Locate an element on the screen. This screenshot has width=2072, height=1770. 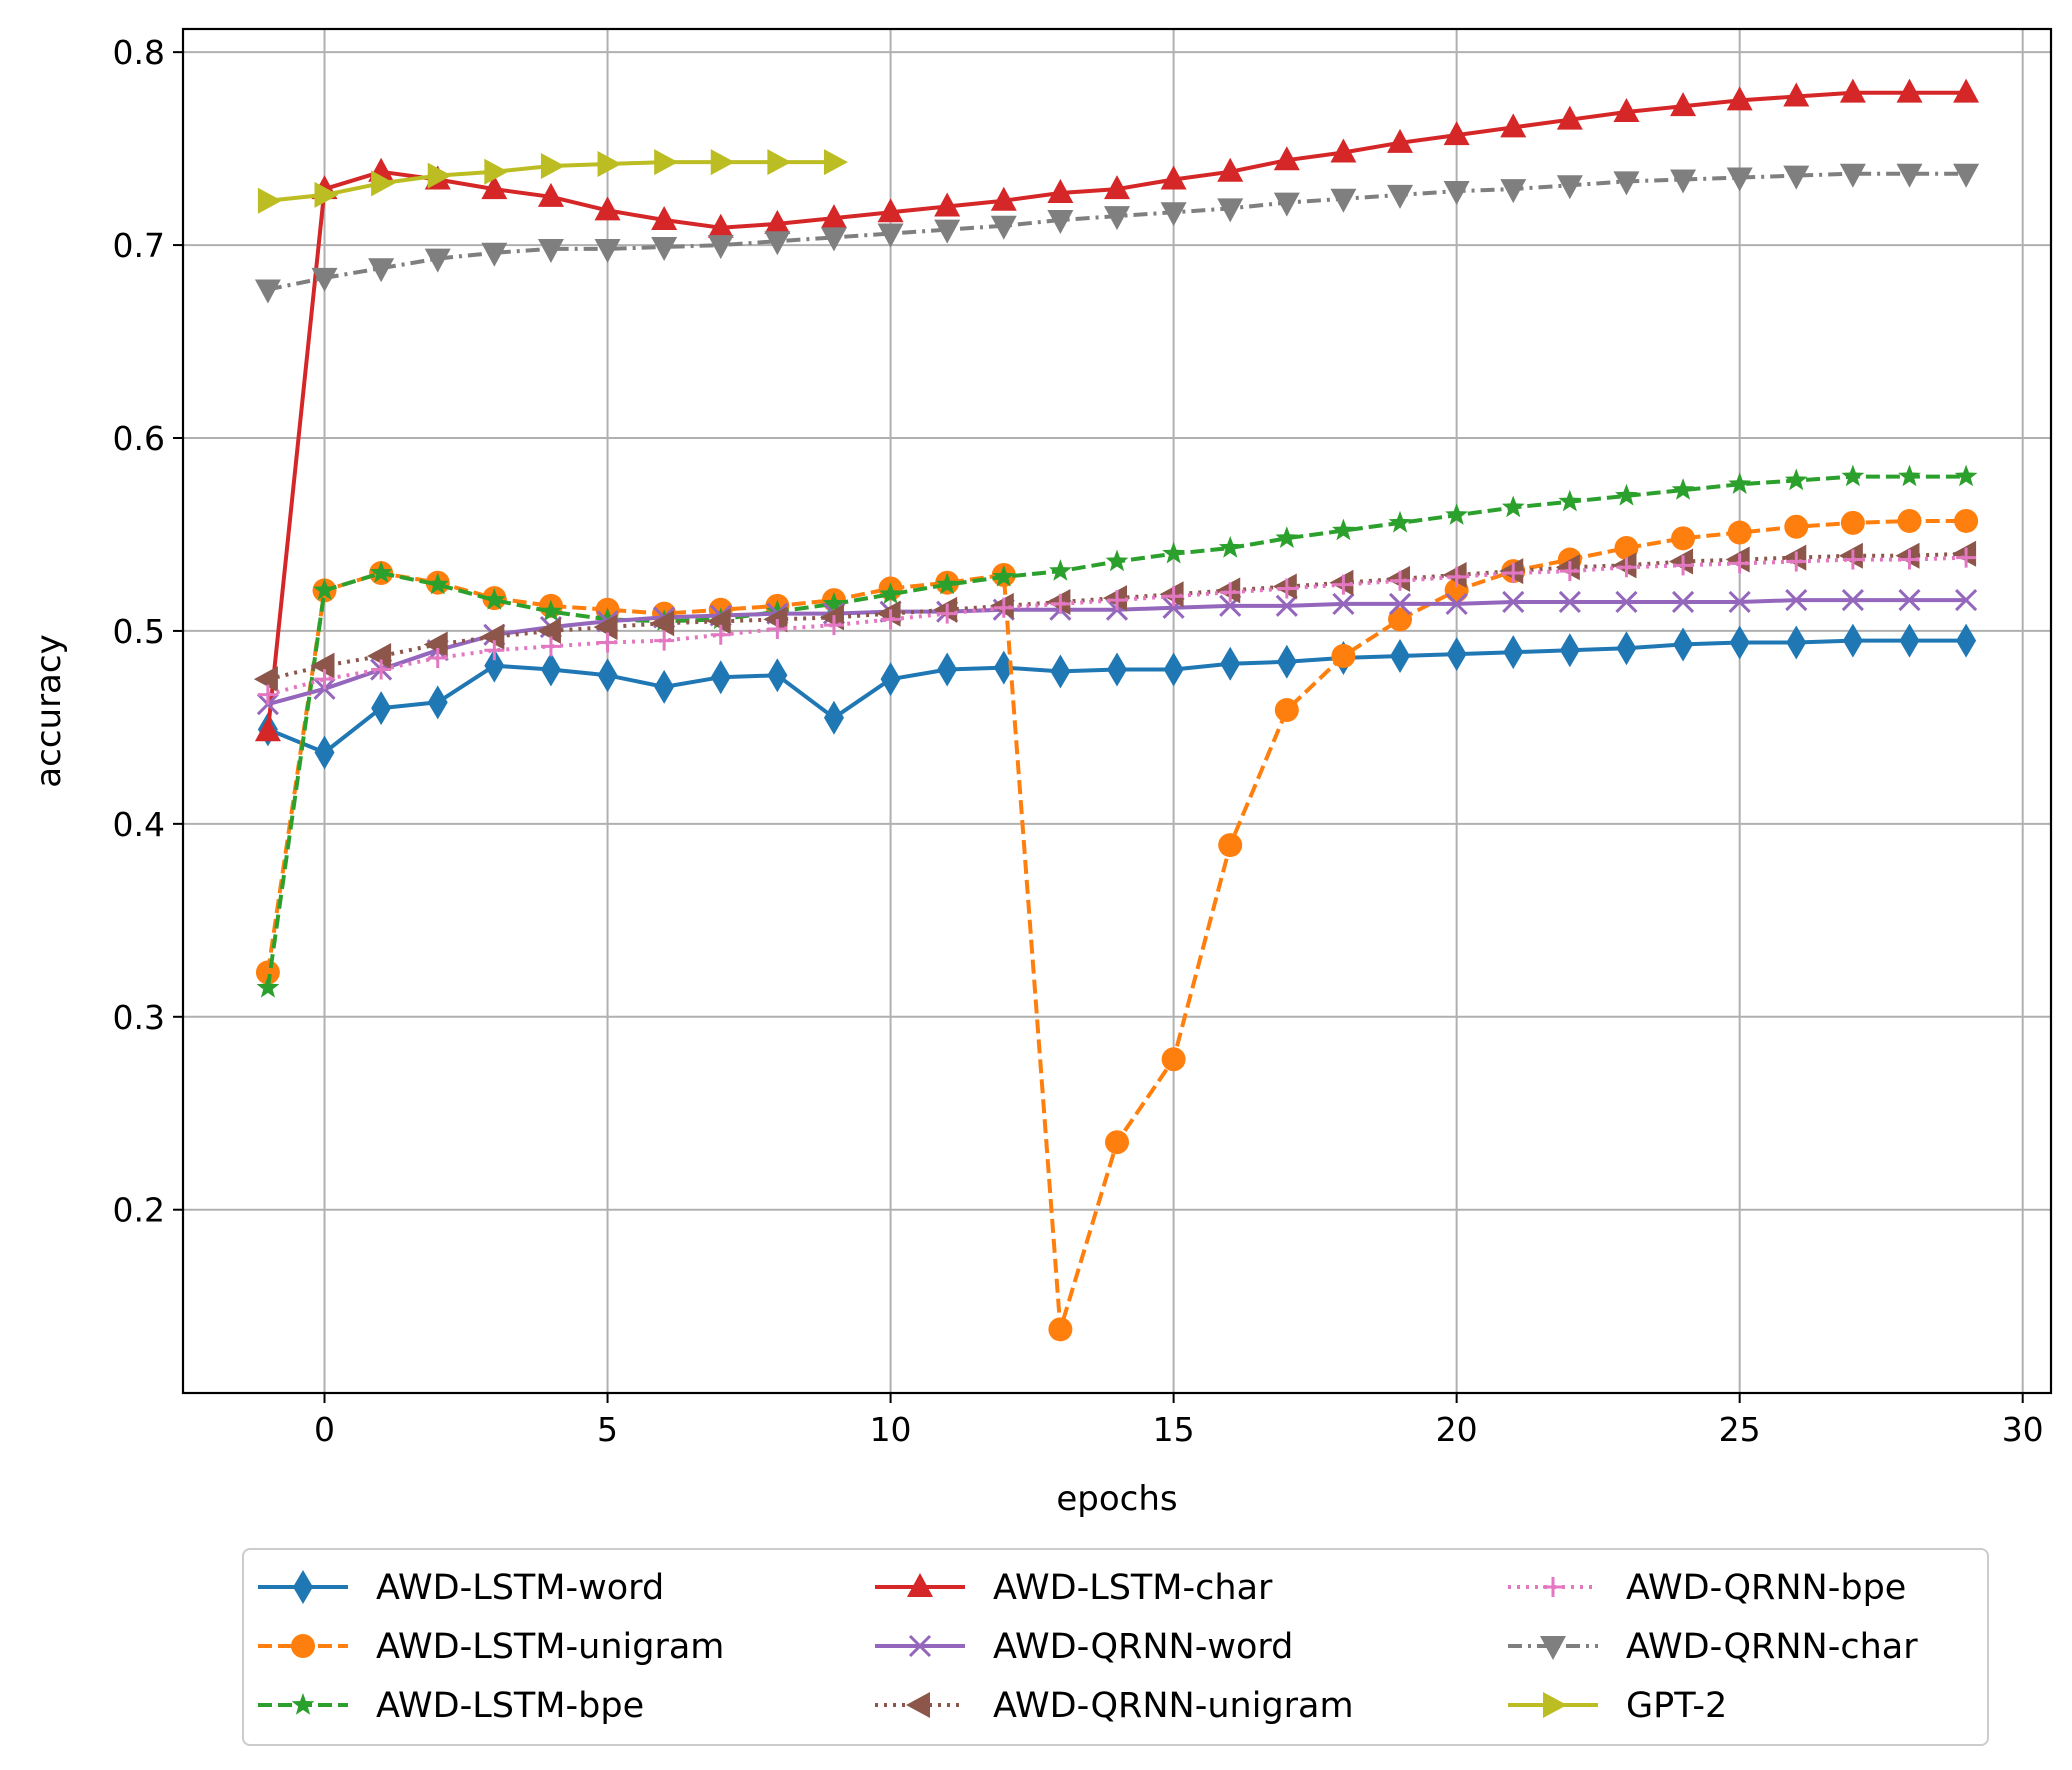
legend-label: AWD-LSTM-word is located at coordinates (520, 1588).